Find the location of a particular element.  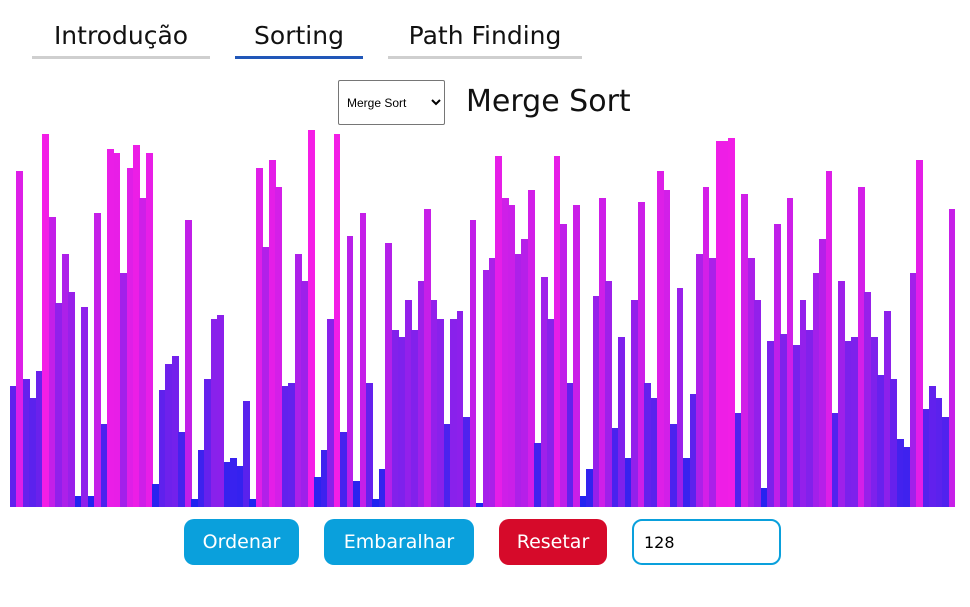

shuffle-button: Embaralhar is located at coordinates (399, 542).